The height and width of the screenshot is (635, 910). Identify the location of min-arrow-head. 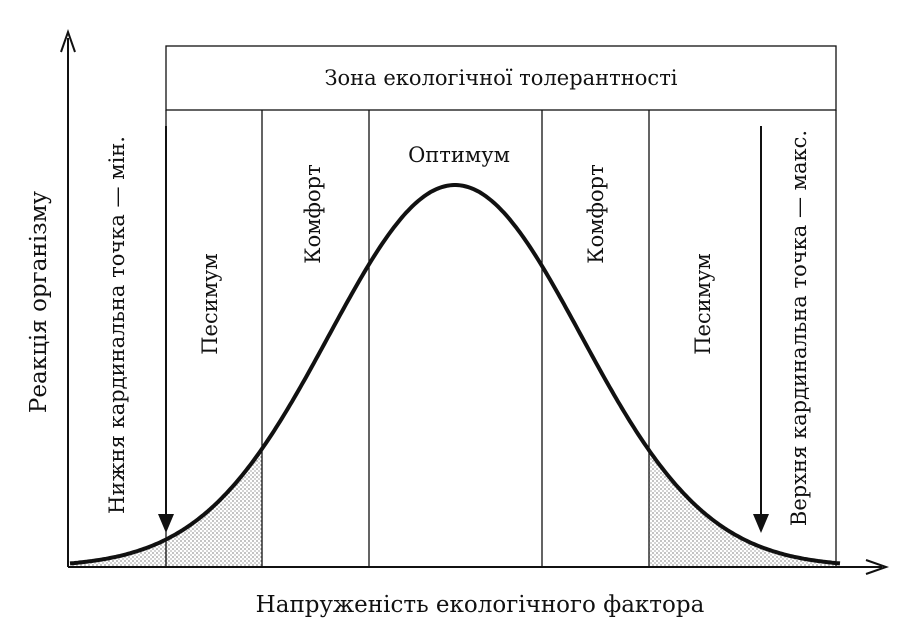
(166, 523).